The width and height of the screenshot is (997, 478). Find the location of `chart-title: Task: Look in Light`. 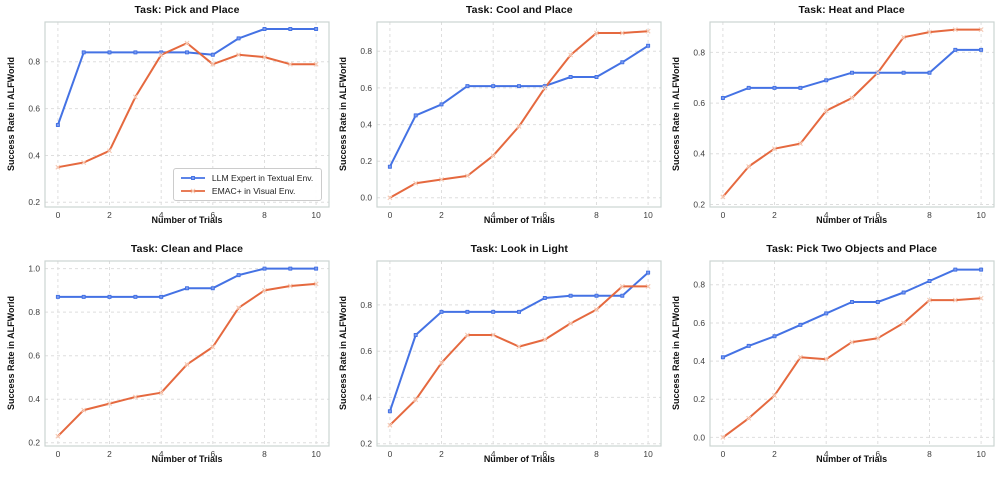

chart-title: Task: Look in Light is located at coordinates (519, 249).